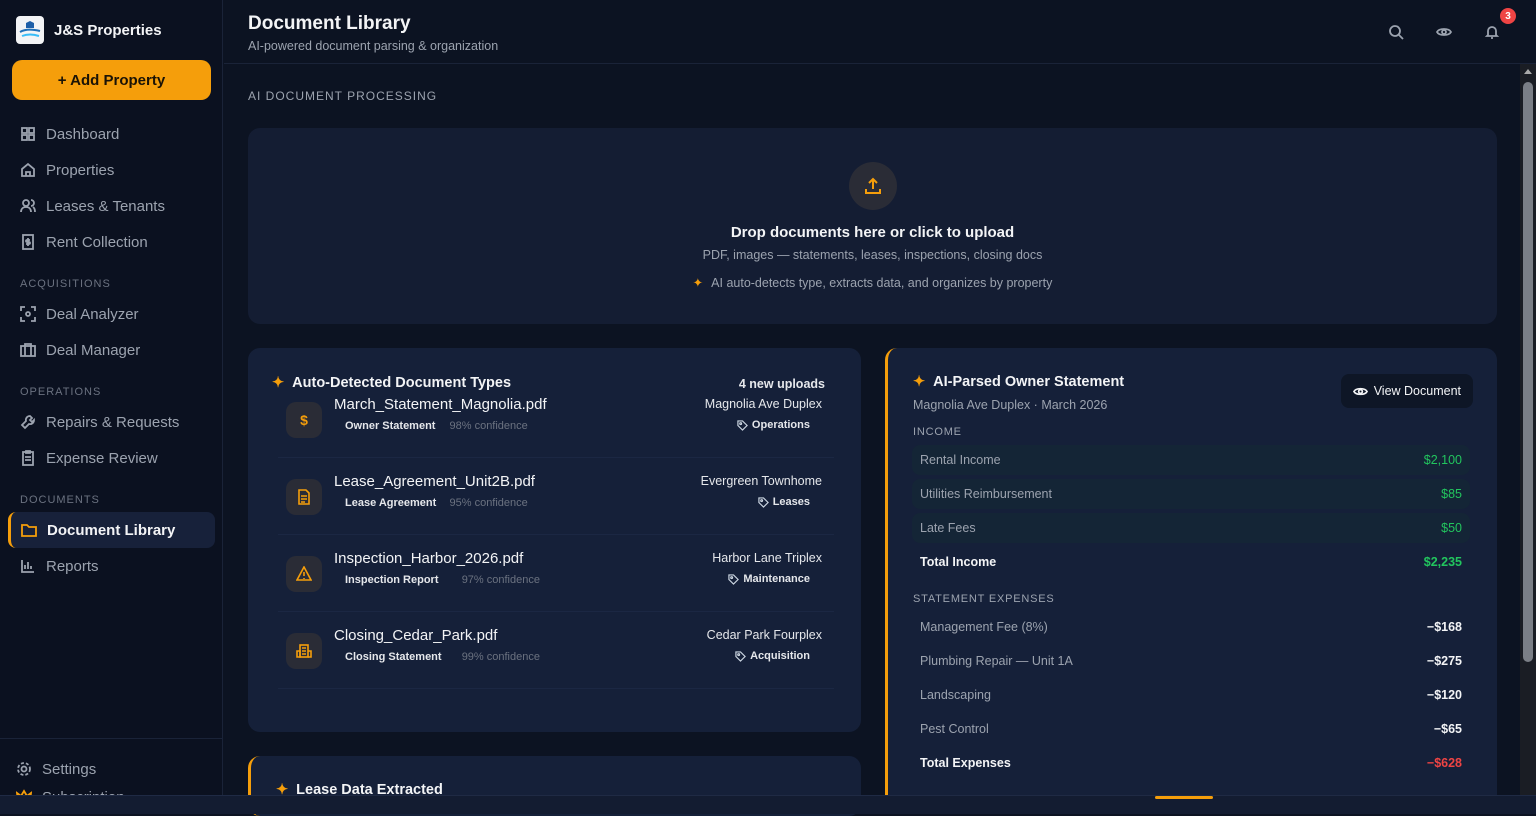  I want to click on bell-icon, so click(1492, 32).